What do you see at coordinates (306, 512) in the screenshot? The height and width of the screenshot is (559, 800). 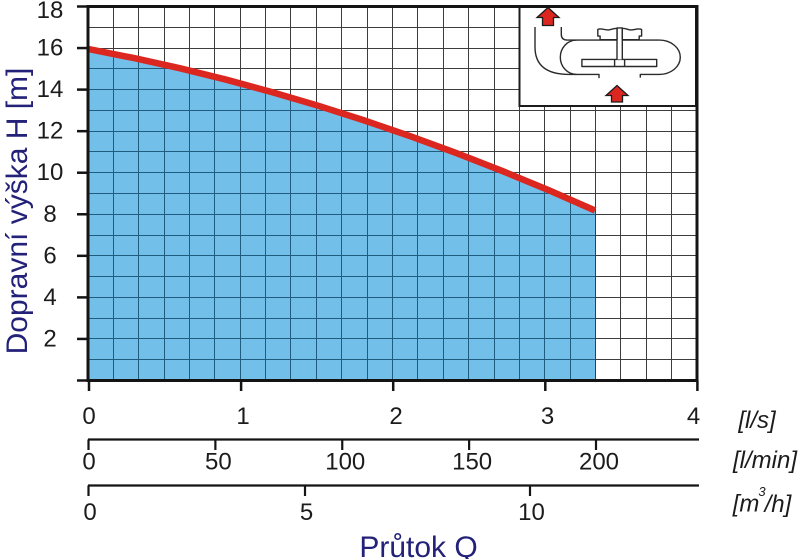 I see `svg-text: 5` at bounding box center [306, 512].